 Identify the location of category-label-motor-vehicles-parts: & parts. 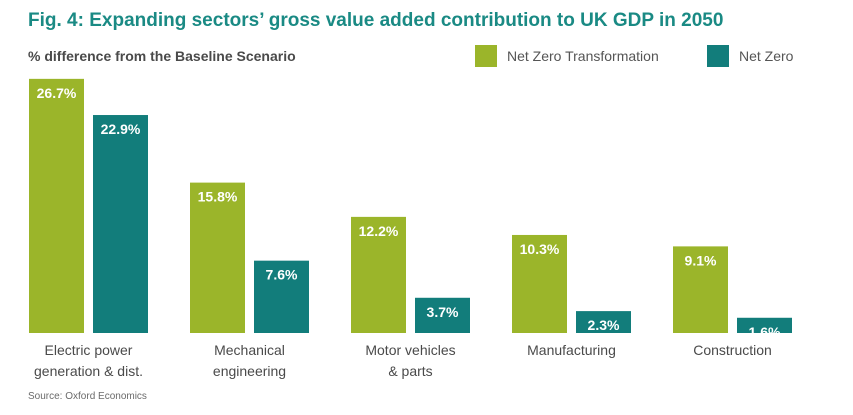
(410, 371).